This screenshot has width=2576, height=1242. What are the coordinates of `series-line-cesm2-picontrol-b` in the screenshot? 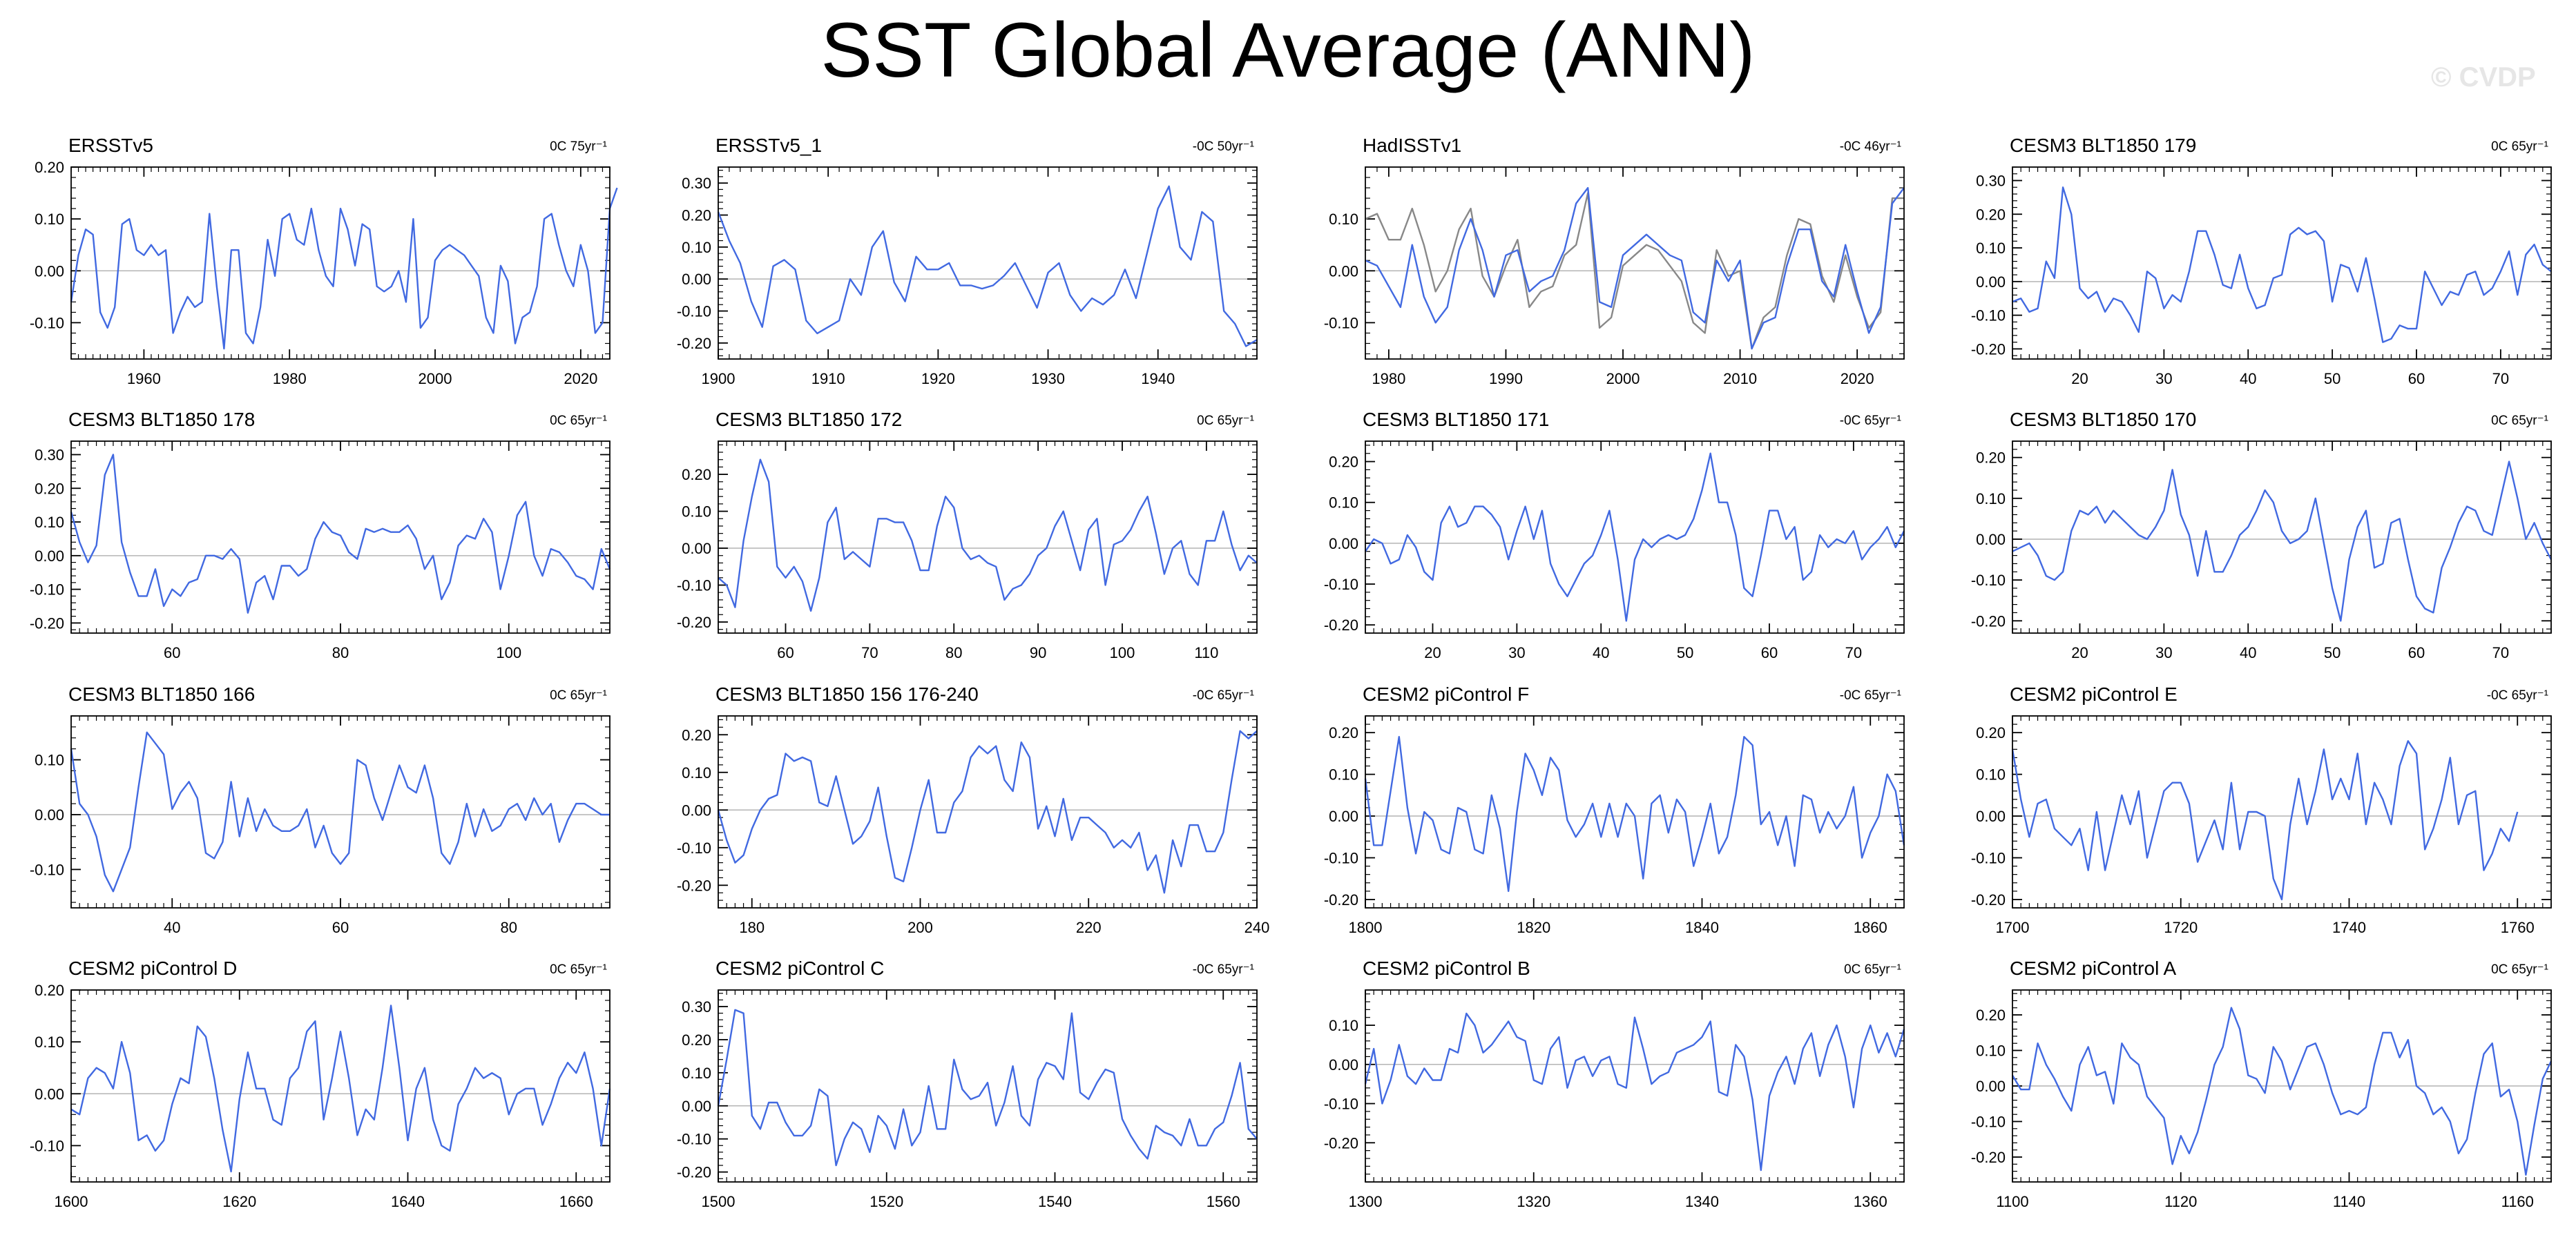 It's located at (1634, 1092).